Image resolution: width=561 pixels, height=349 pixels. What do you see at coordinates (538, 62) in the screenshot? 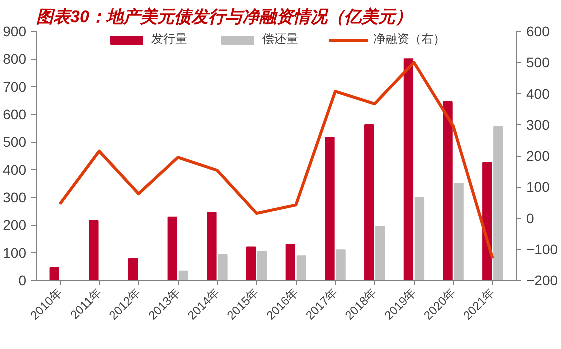
I see `y2-tick-label: 500` at bounding box center [538, 62].